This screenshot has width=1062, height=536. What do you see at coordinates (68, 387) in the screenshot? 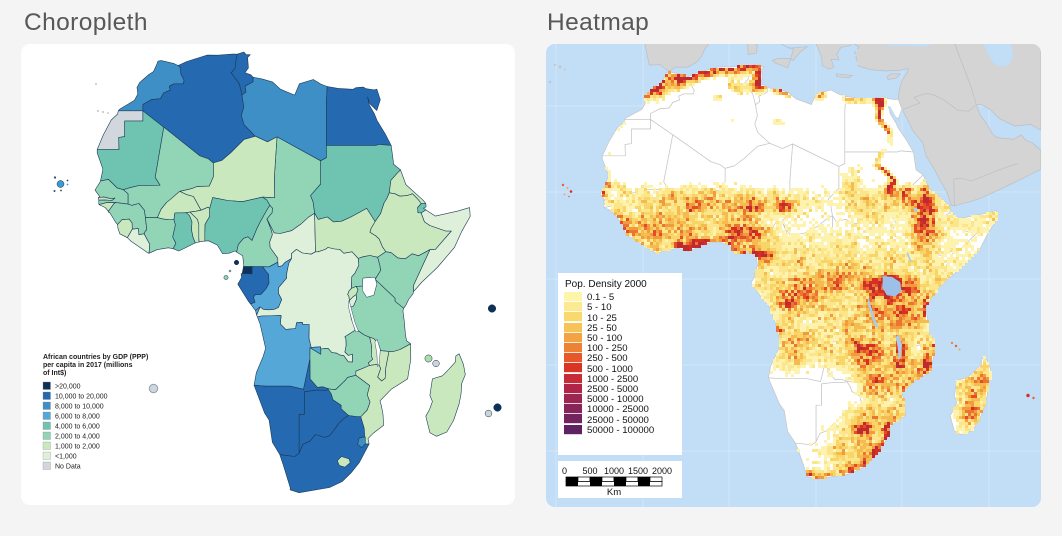
I see `svg-text: >20,000` at bounding box center [68, 387].